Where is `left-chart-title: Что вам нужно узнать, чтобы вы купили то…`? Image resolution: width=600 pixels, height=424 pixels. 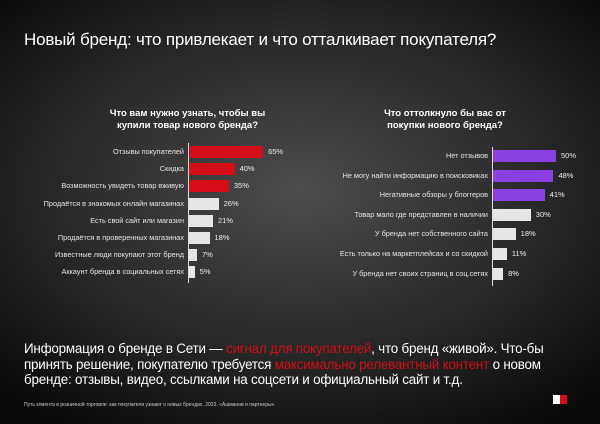 left-chart-title: Что вам нужно узнать, чтобы вы купили то… is located at coordinates (187, 119).